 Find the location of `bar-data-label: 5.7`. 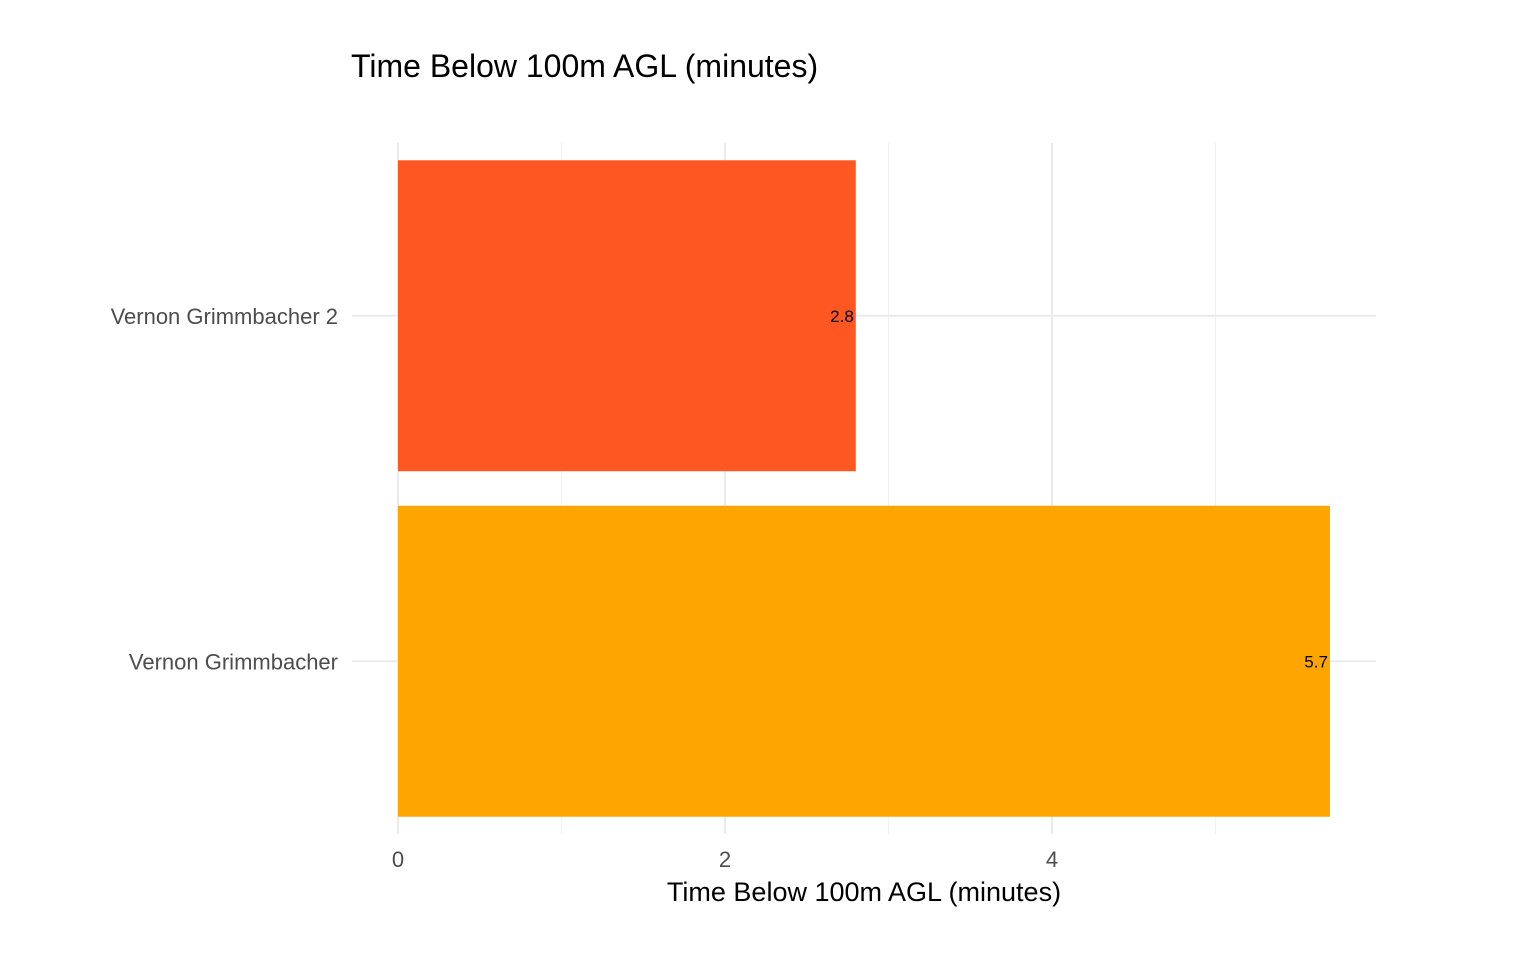

bar-data-label: 5.7 is located at coordinates (1316, 661).